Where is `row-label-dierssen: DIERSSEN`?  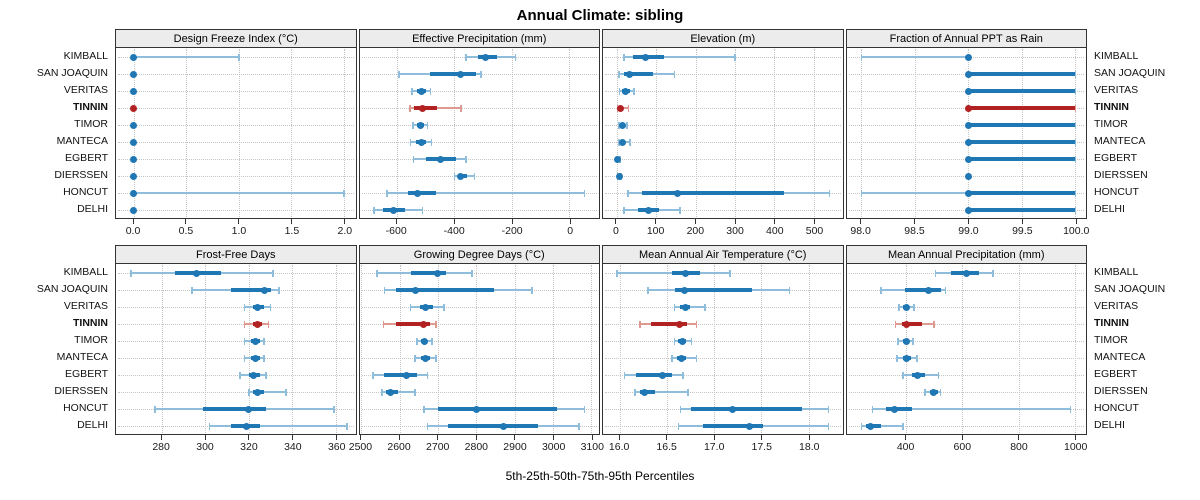 row-label-dierssen: DIERSSEN is located at coordinates (81, 391).